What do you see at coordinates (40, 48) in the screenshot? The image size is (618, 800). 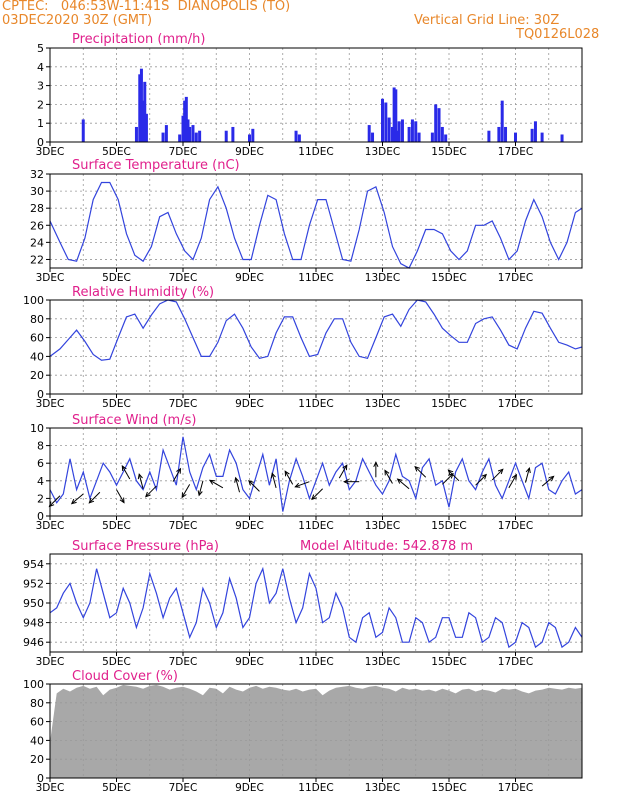 I see `y-tick-label: 5` at bounding box center [40, 48].